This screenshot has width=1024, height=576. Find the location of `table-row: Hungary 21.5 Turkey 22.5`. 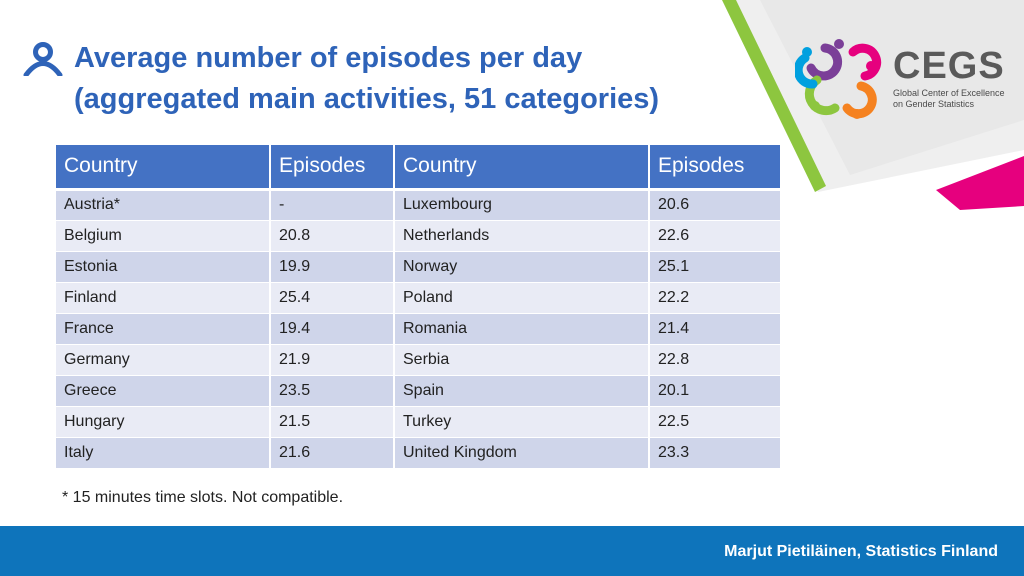

table-row: Hungary 21.5 Turkey 22.5 is located at coordinates (419, 422).